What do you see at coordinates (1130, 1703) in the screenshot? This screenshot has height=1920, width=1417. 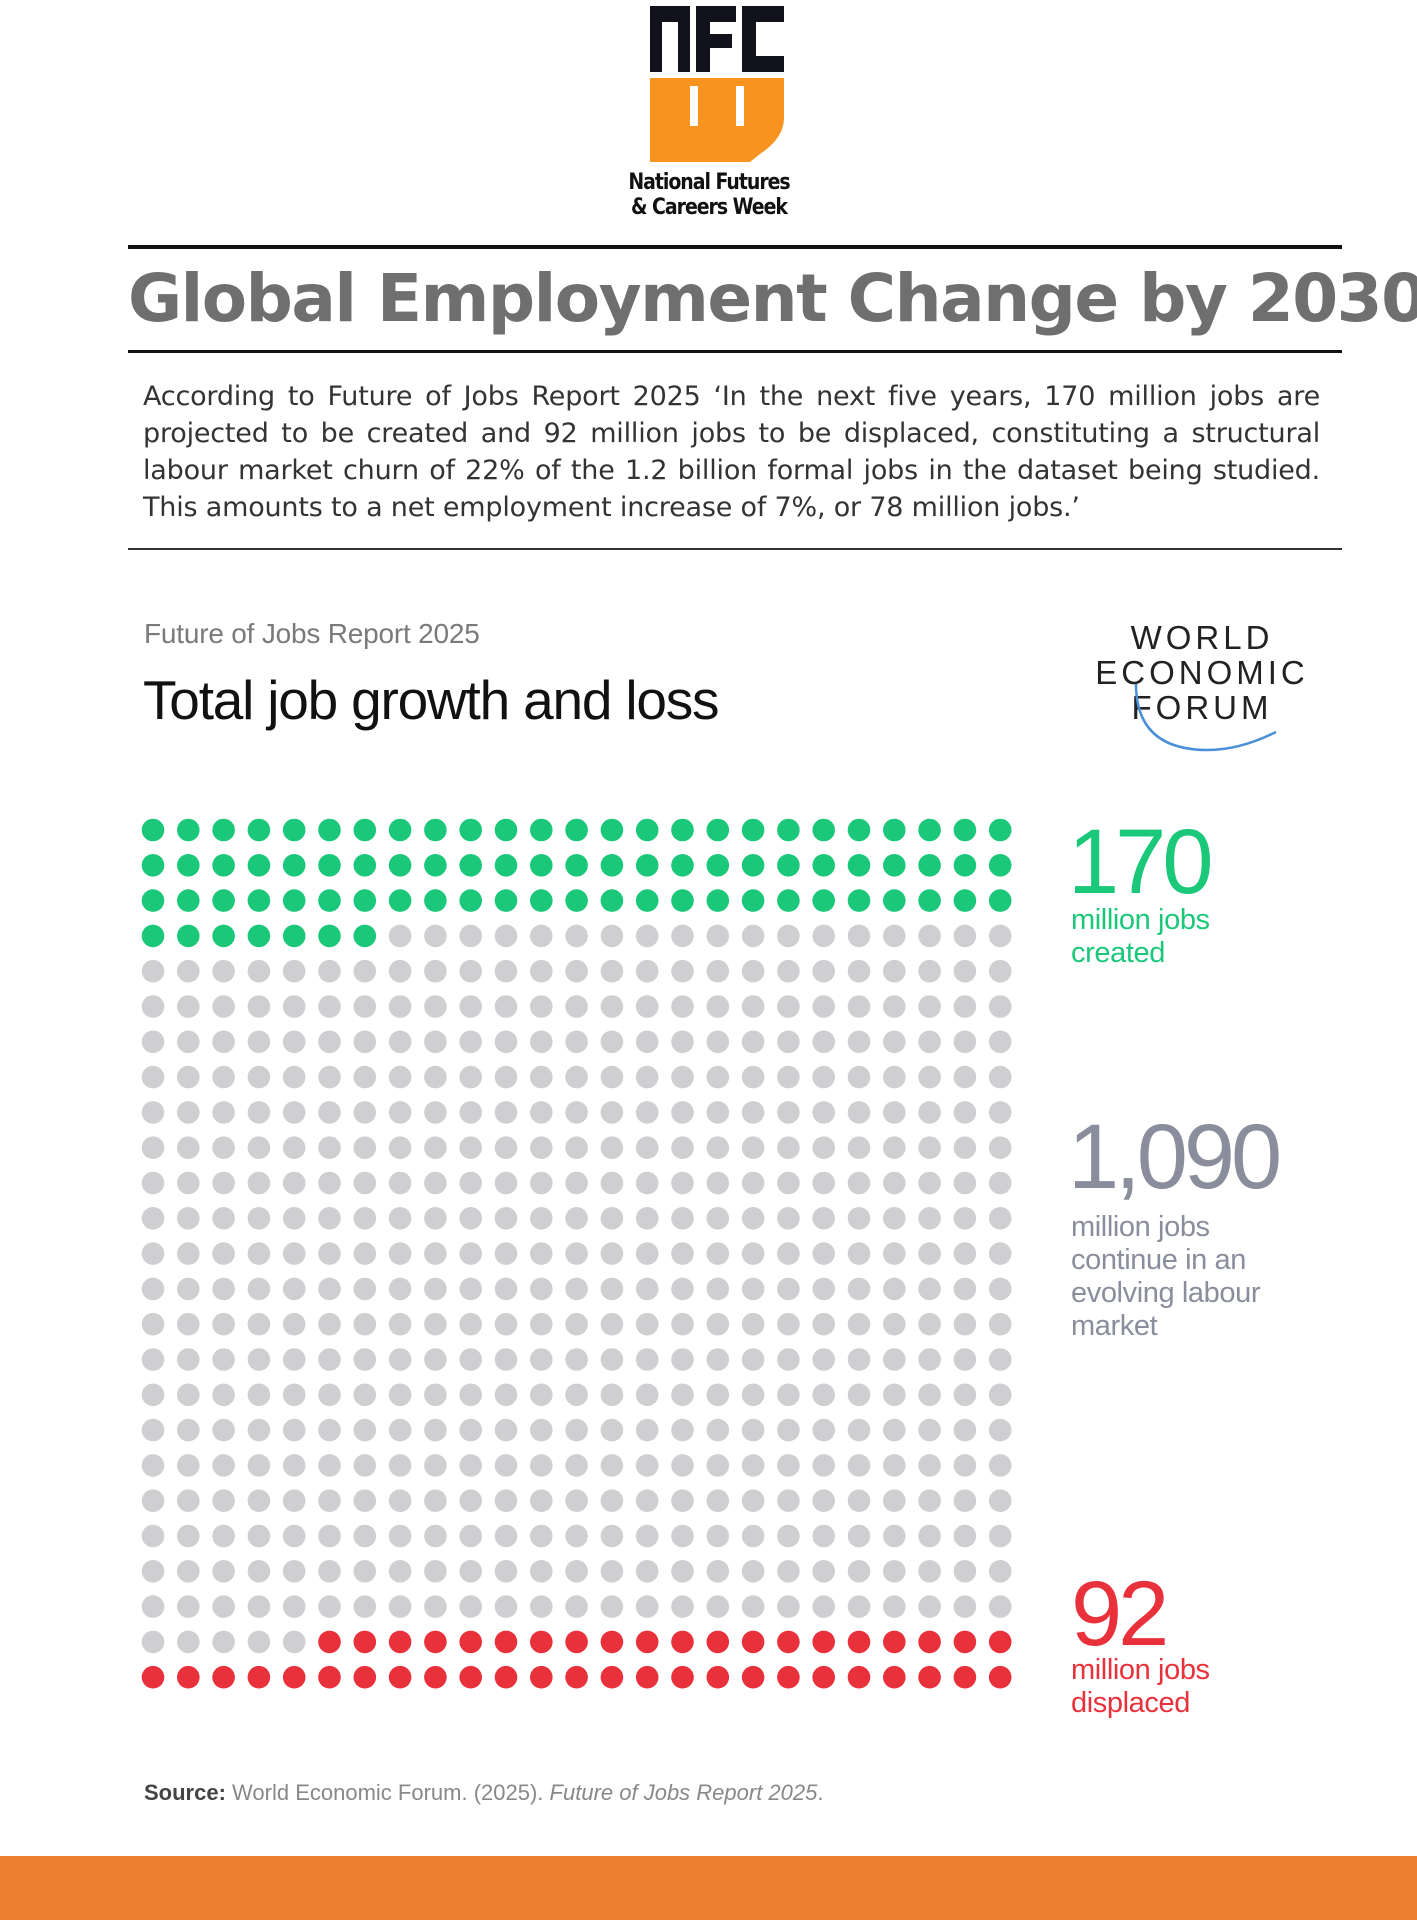 I see `displaced-label-line-2: displaced` at bounding box center [1130, 1703].